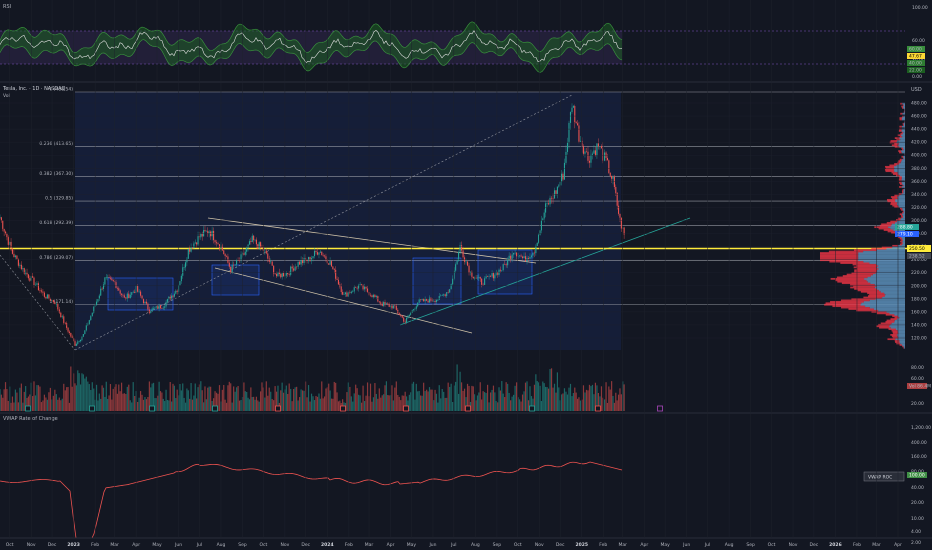 The width and height of the screenshot is (932, 550). What do you see at coordinates (907, 234) in the screenshot?
I see `price-badge-2: 279.10` at bounding box center [907, 234].